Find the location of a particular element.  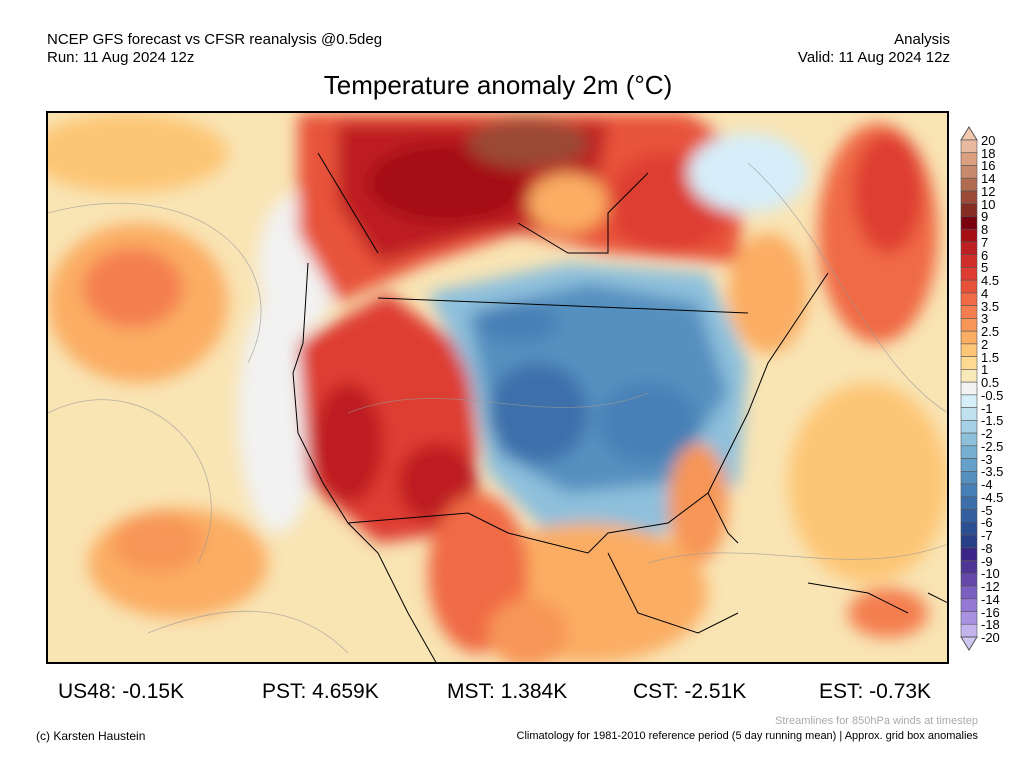

colorbar is located at coordinates (969, 388).